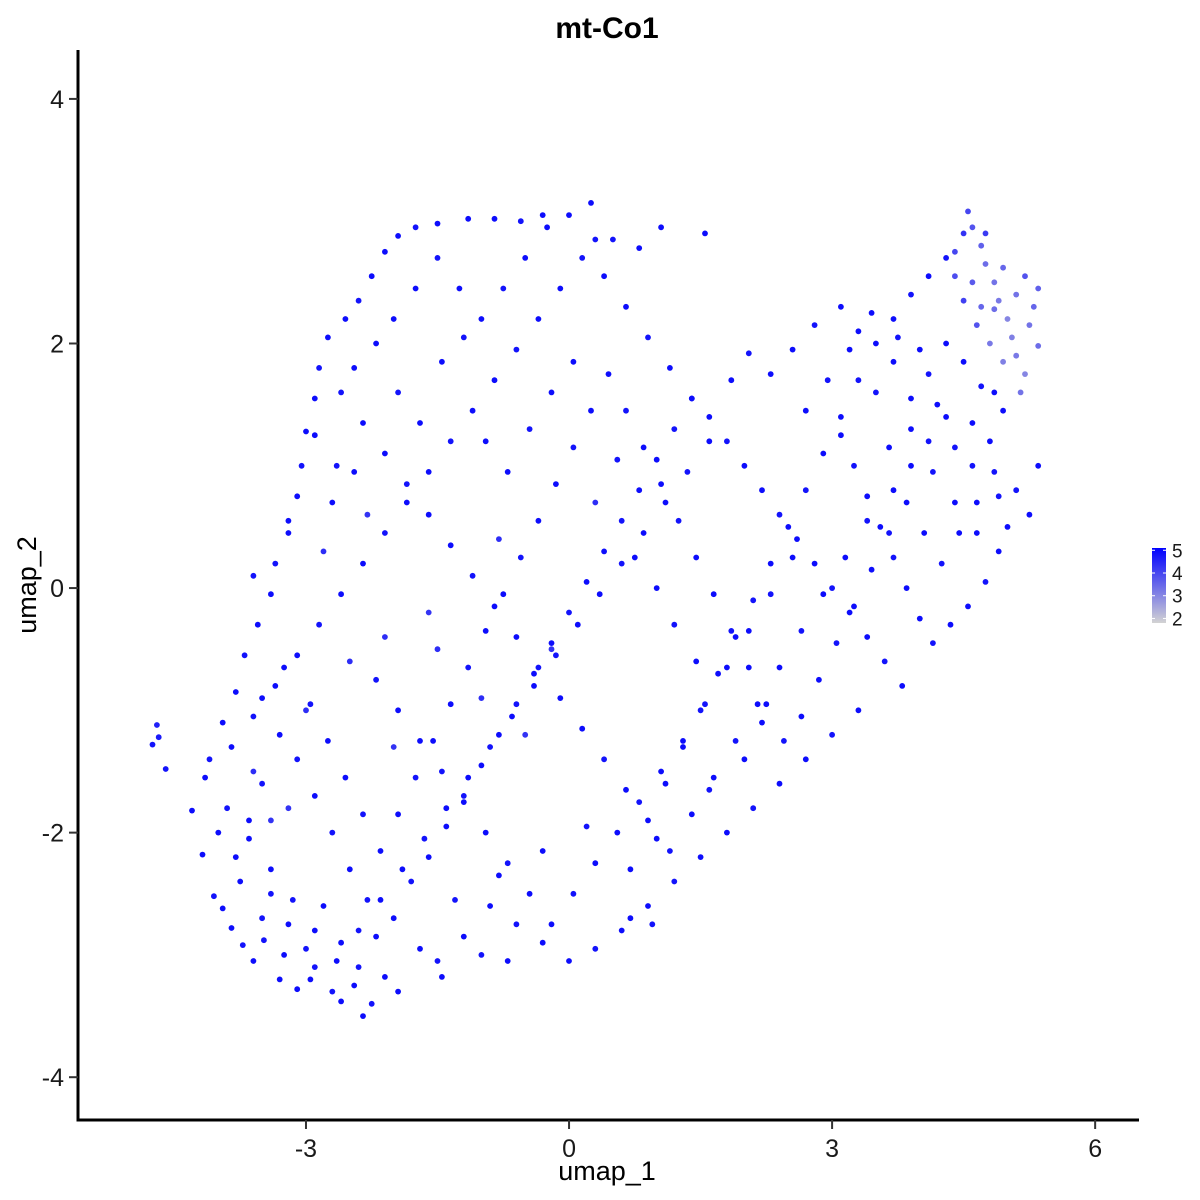  Describe the element at coordinates (698, 1141) in the screenshot. I see `x-axis-ticks: -3 0 3 6` at that location.